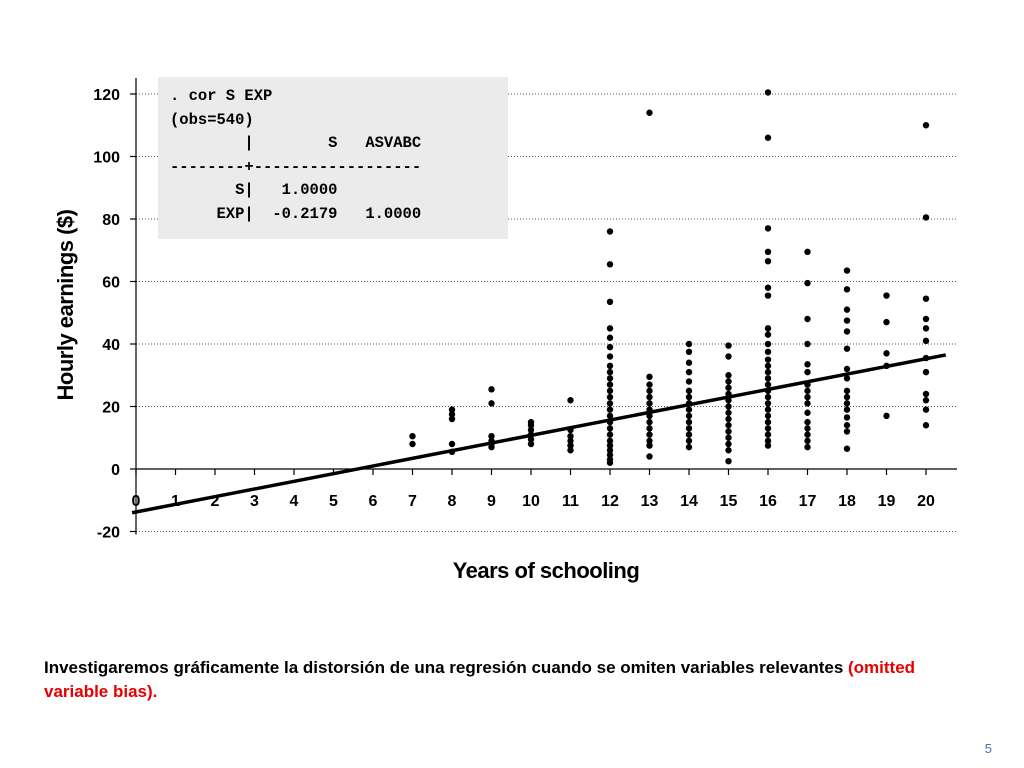  I want to click on y-tick-label: 20, so click(111, 408).